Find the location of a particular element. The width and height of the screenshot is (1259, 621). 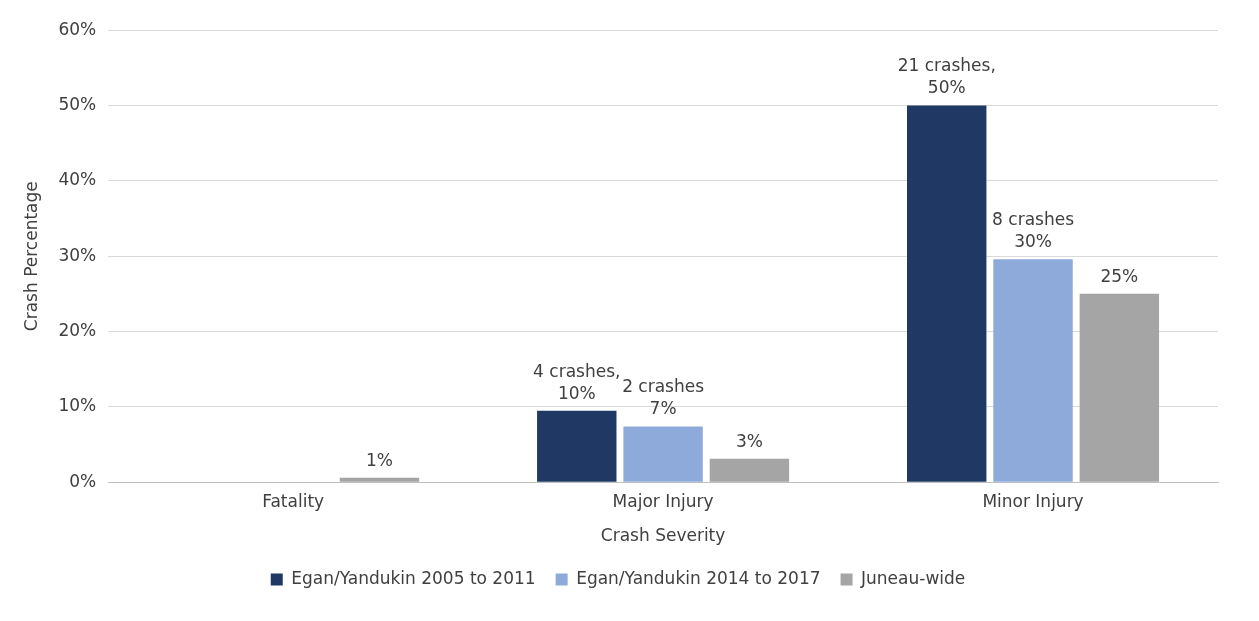

x-tick-label: Minor Injury is located at coordinates (1033, 500).